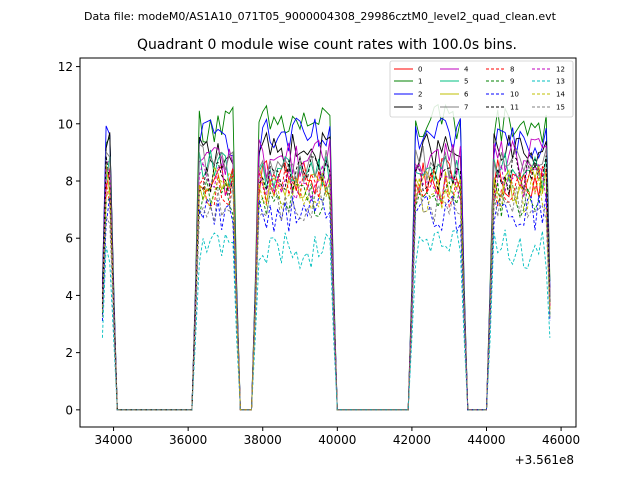 The image size is (640, 480). I want to click on x-offset-label: +3.561e8, so click(544, 460).